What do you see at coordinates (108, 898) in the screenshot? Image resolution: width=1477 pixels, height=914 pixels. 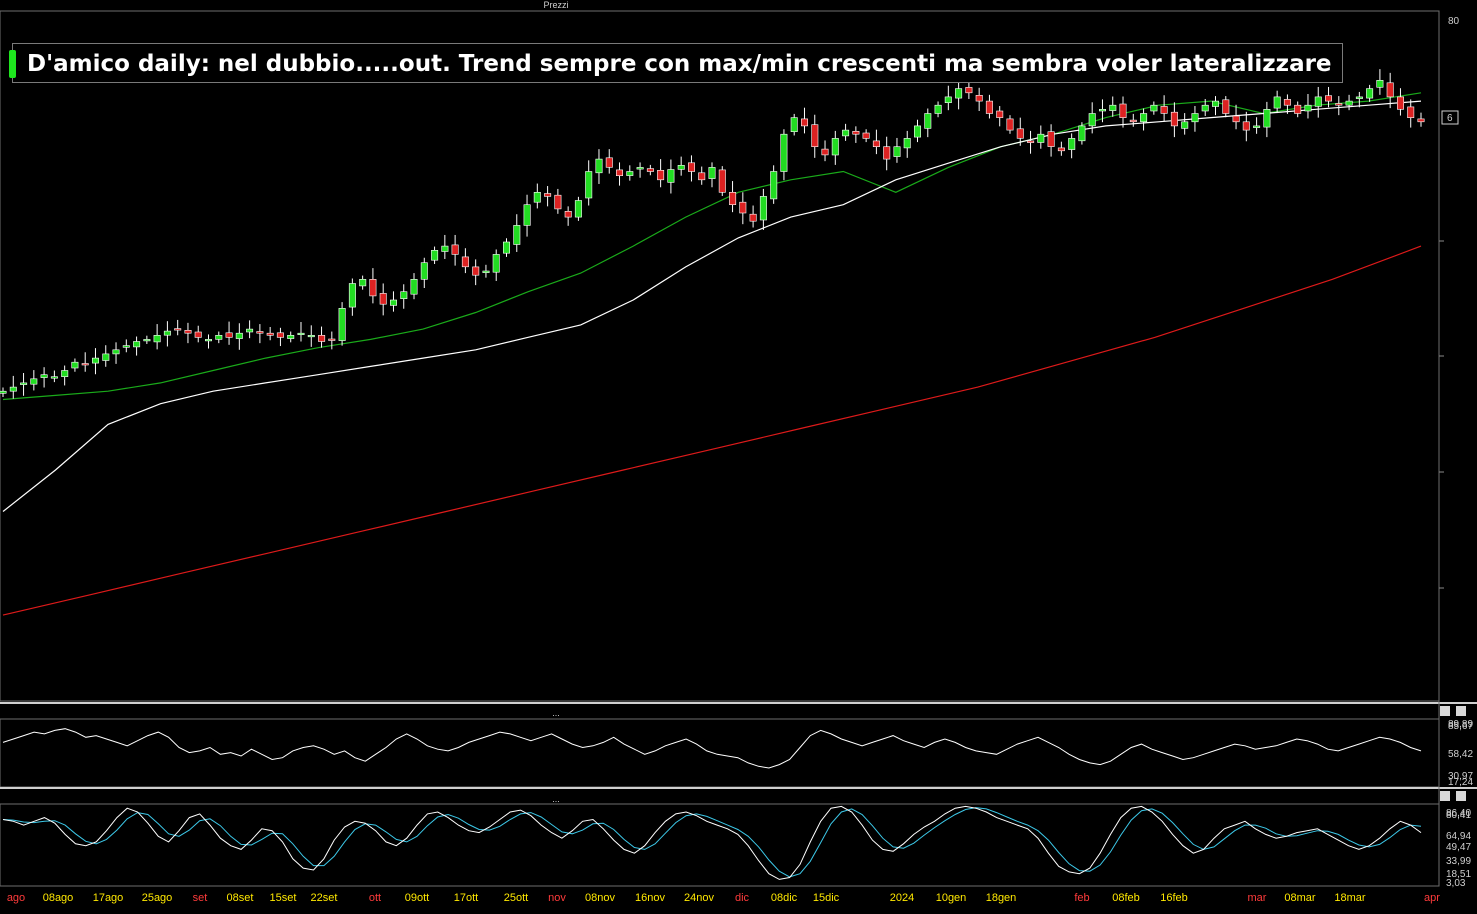 I see `x-tick-label: 17ago` at bounding box center [108, 898].